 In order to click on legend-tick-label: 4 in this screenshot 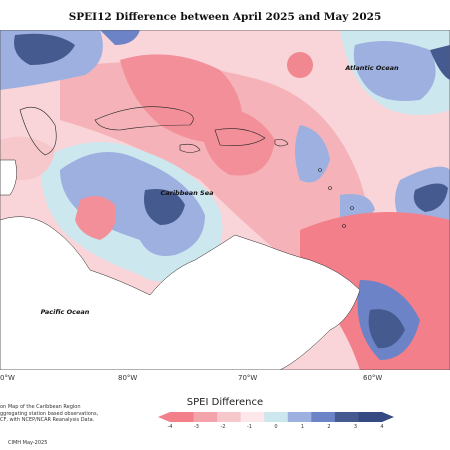, I will do `click(382, 427)`.